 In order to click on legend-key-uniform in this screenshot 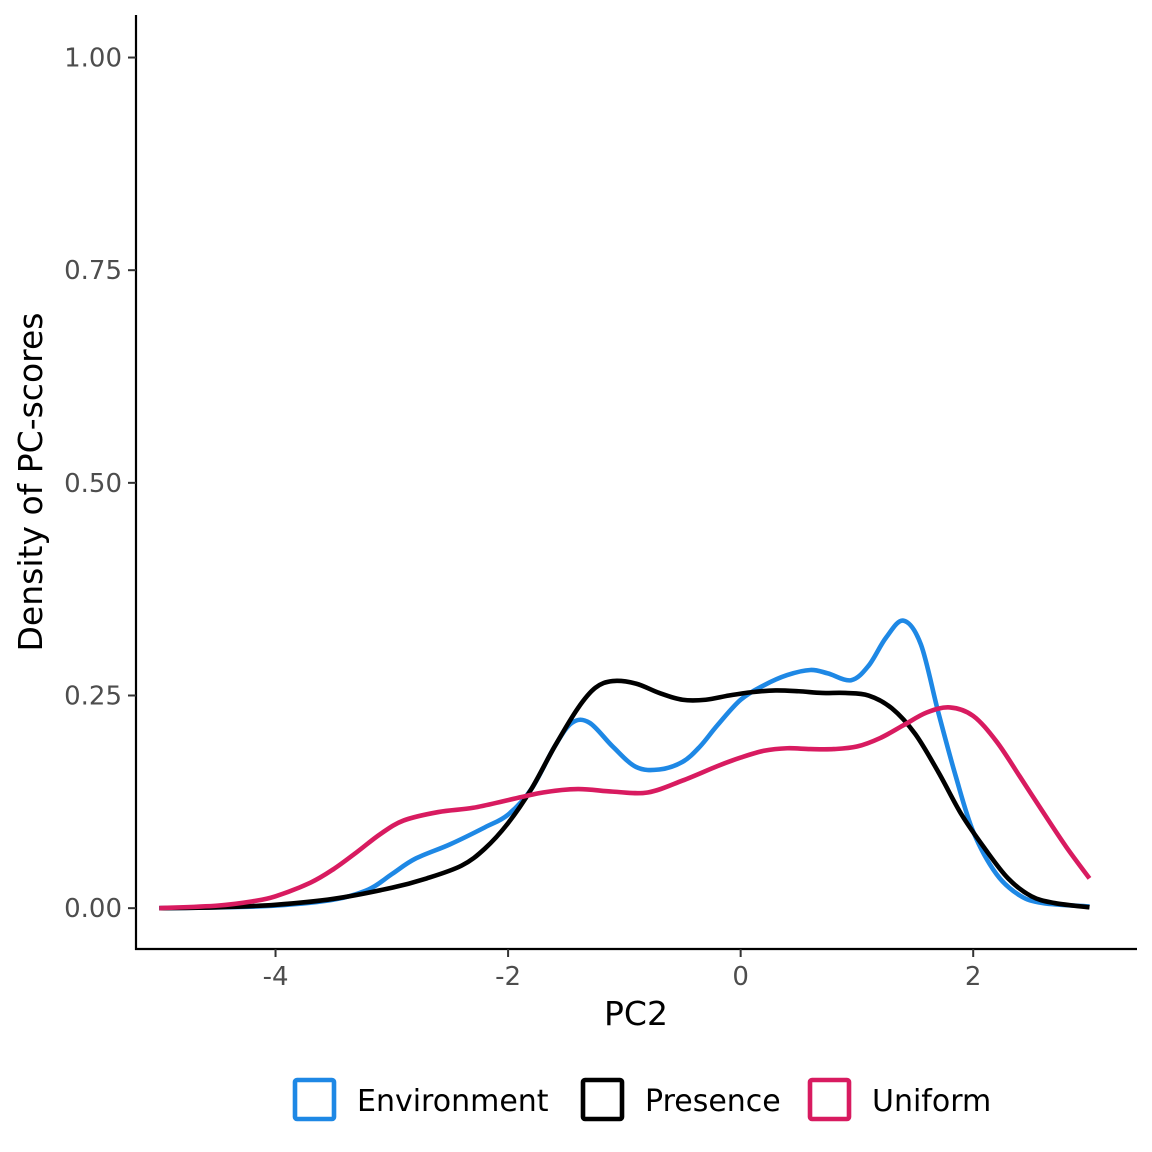, I will do `click(829, 1099)`.